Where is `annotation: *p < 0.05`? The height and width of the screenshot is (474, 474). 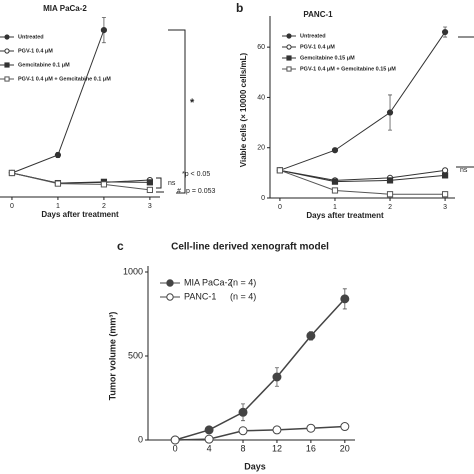 annotation: *p < 0.05 is located at coordinates (196, 174).